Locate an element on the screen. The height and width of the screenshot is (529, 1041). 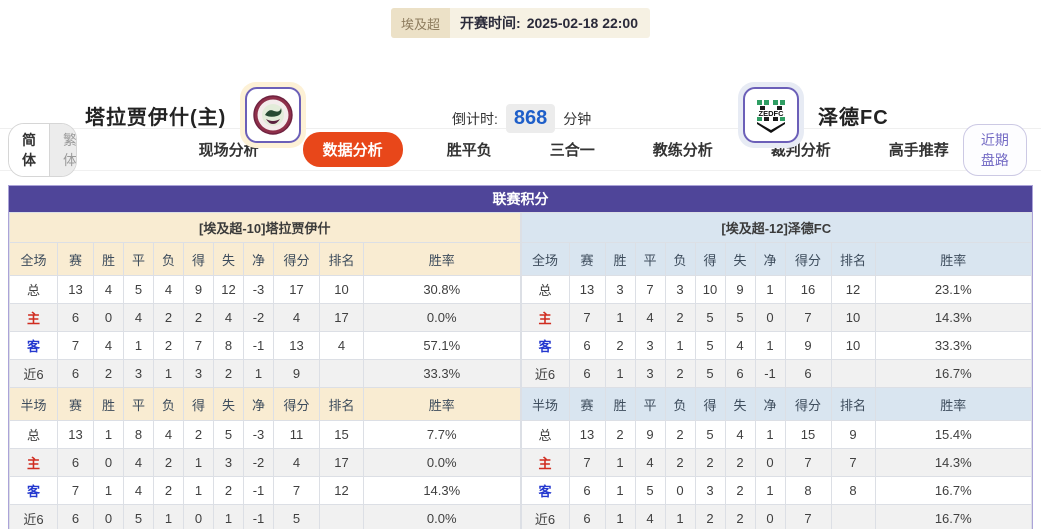
tab-4: 教练分析 is located at coordinates (682, 150).